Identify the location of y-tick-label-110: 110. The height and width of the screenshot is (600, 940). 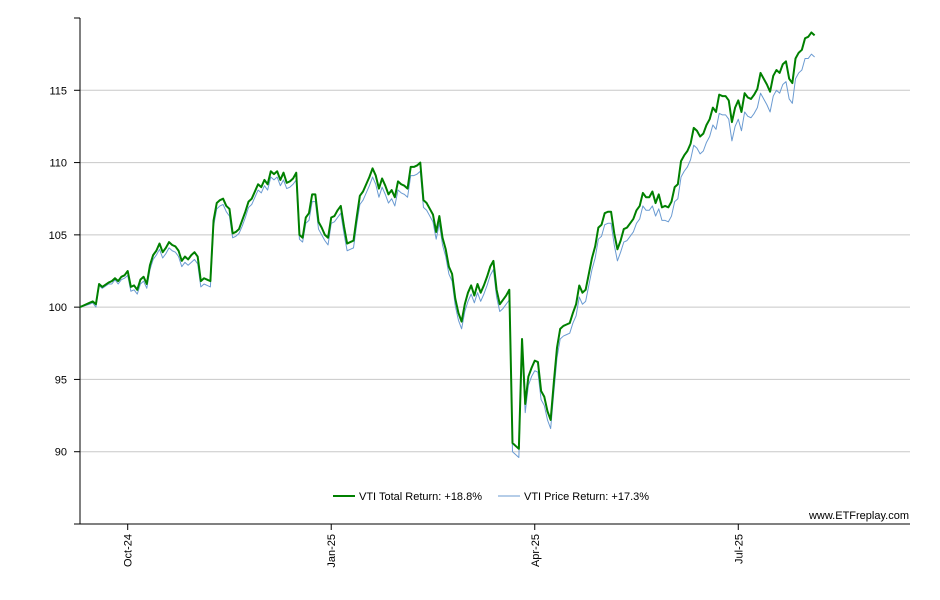
(58, 164).